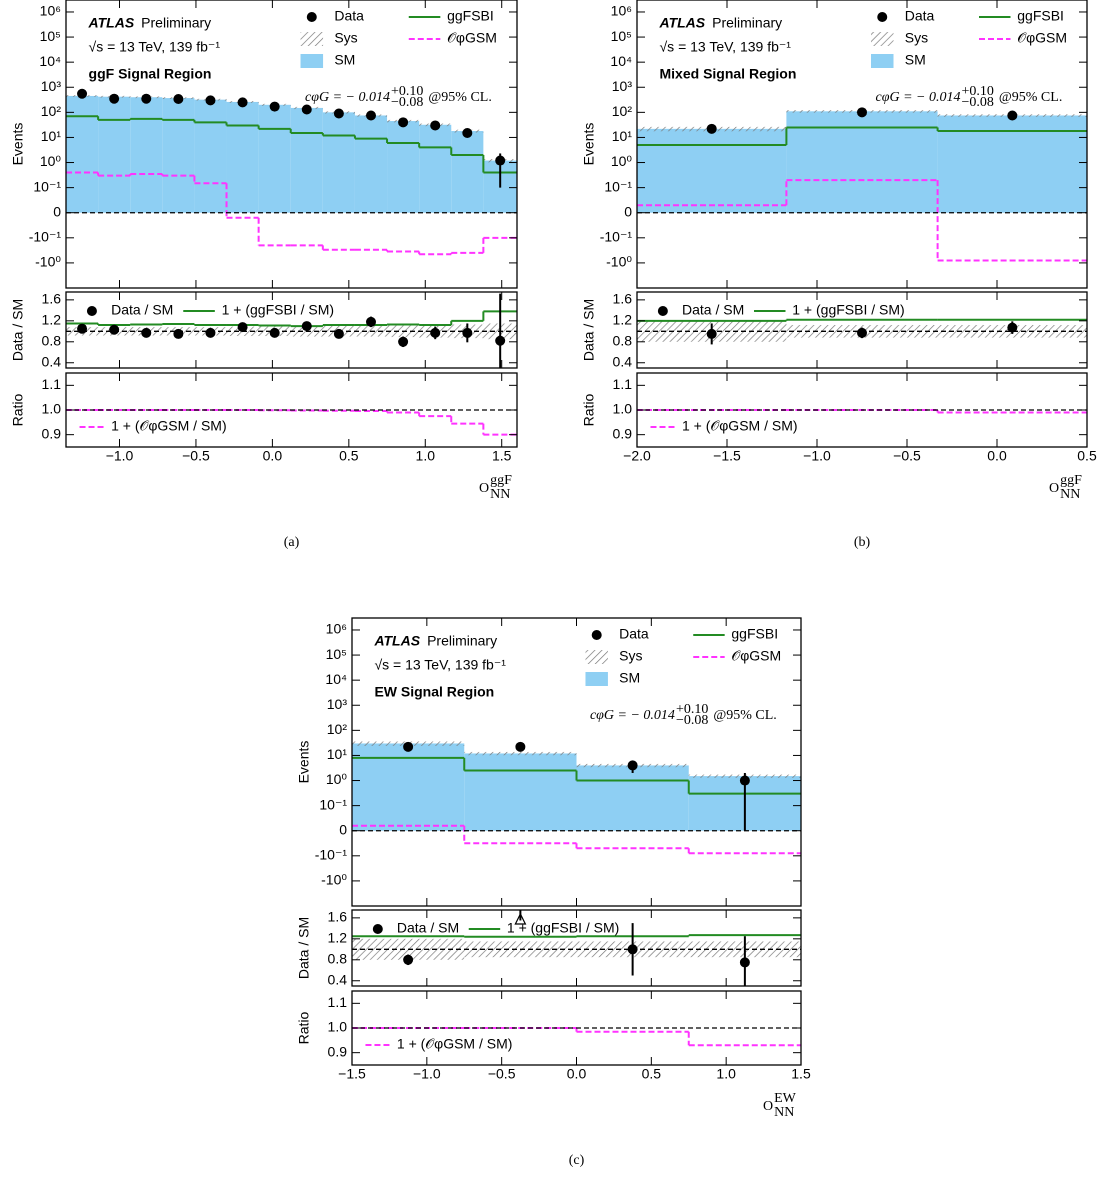  What do you see at coordinates (637, 456) in the screenshot?
I see `x-tick-label: −2.0` at bounding box center [637, 456].